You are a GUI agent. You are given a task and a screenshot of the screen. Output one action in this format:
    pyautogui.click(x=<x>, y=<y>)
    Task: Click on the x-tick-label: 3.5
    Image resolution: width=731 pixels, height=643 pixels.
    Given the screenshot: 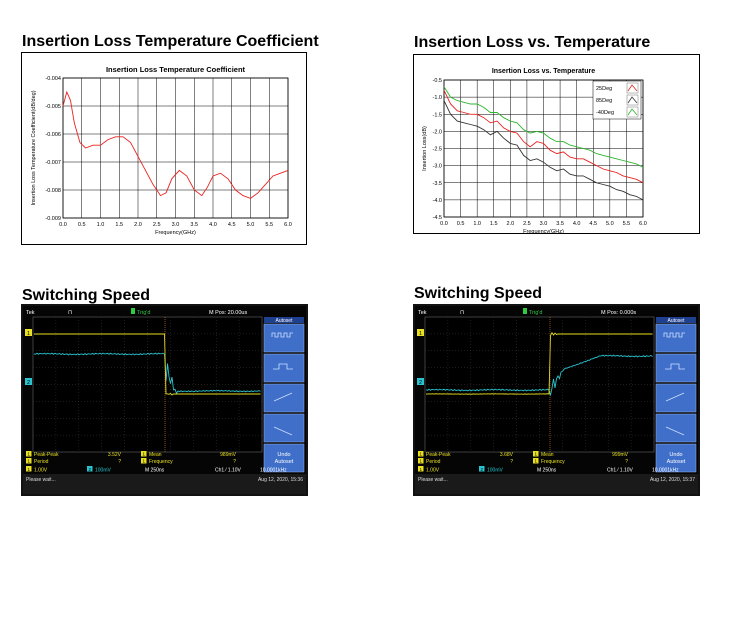 What is the action you would take?
    pyautogui.click(x=194, y=225)
    